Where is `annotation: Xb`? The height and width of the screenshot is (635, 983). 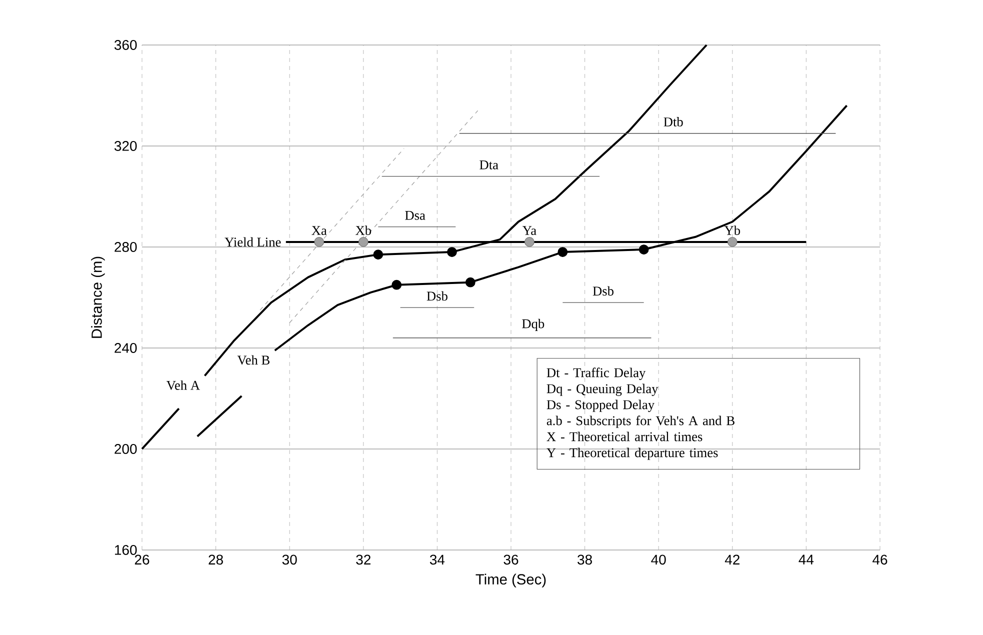 annotation: Xb is located at coordinates (364, 230).